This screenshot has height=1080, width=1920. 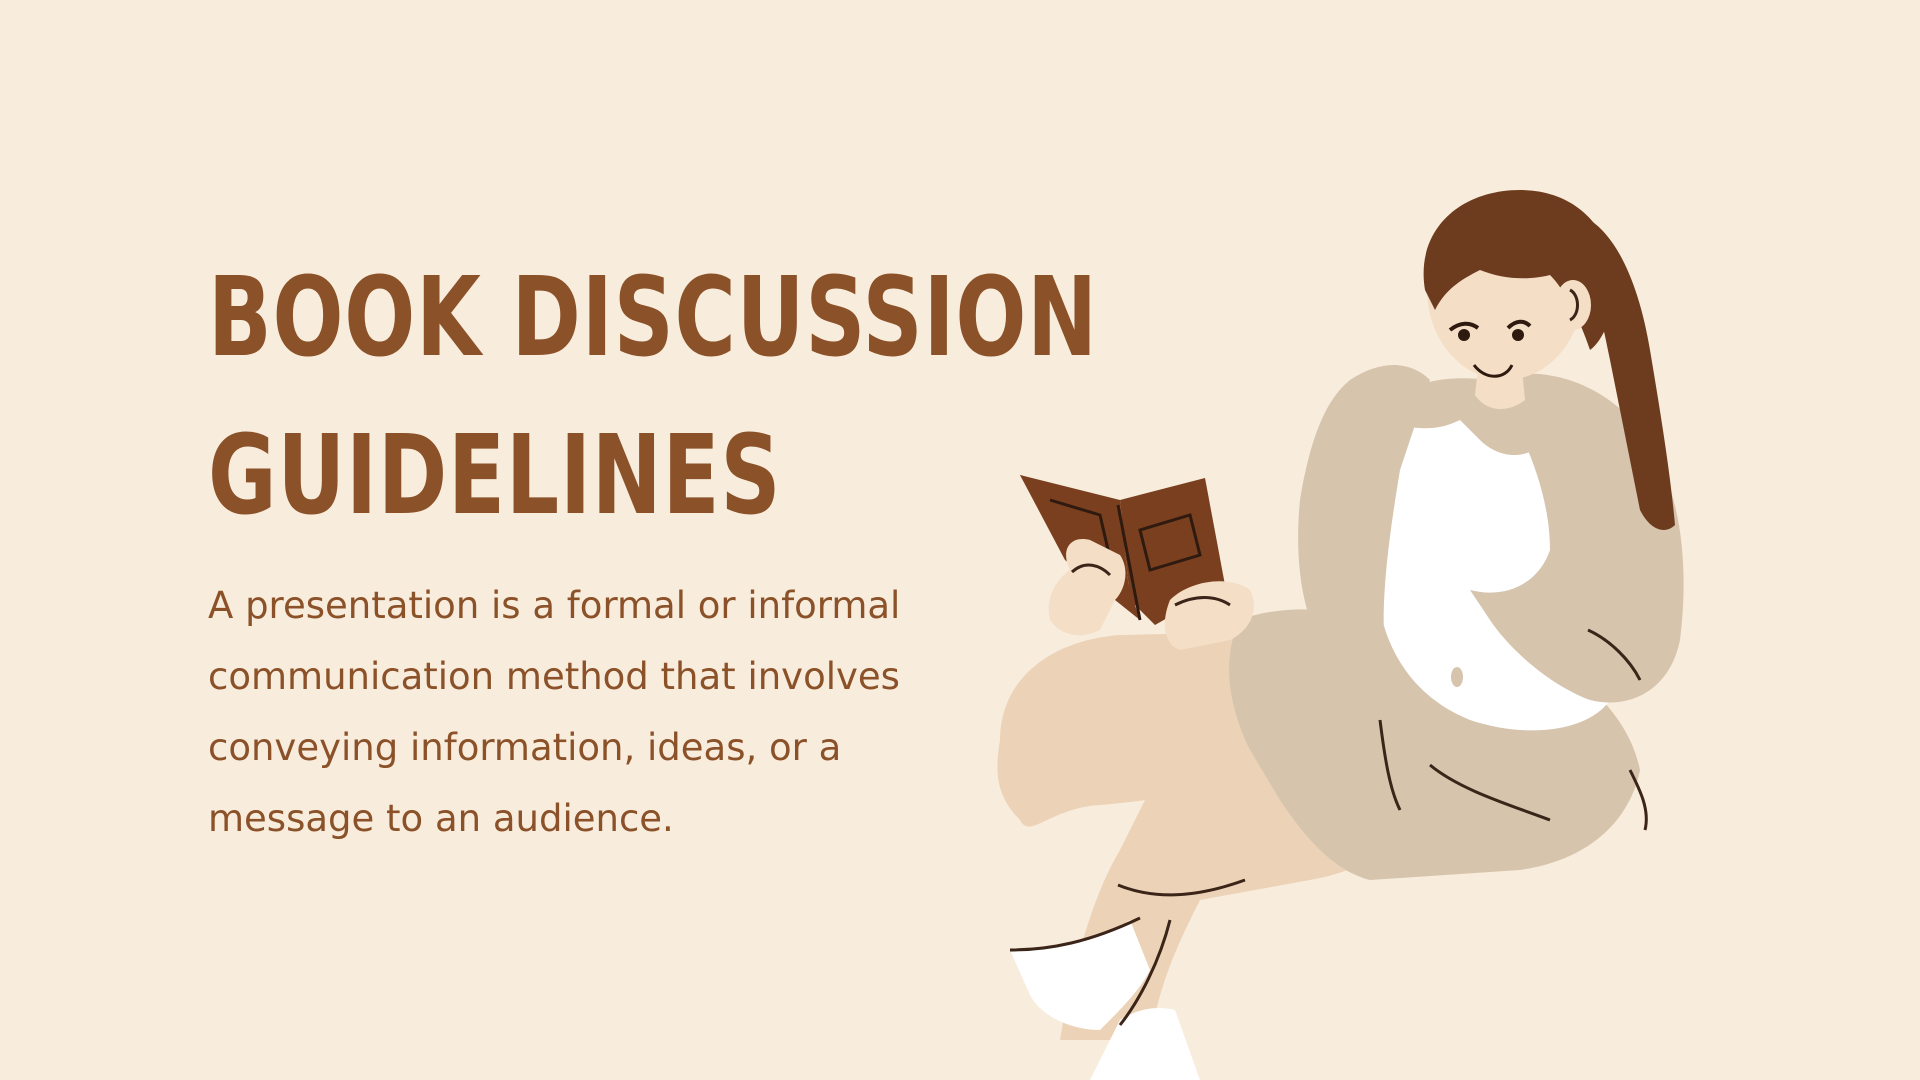 What do you see at coordinates (653, 396) in the screenshot?
I see `slide-title: BOOK DISCUSSION GUIDELINES` at bounding box center [653, 396].